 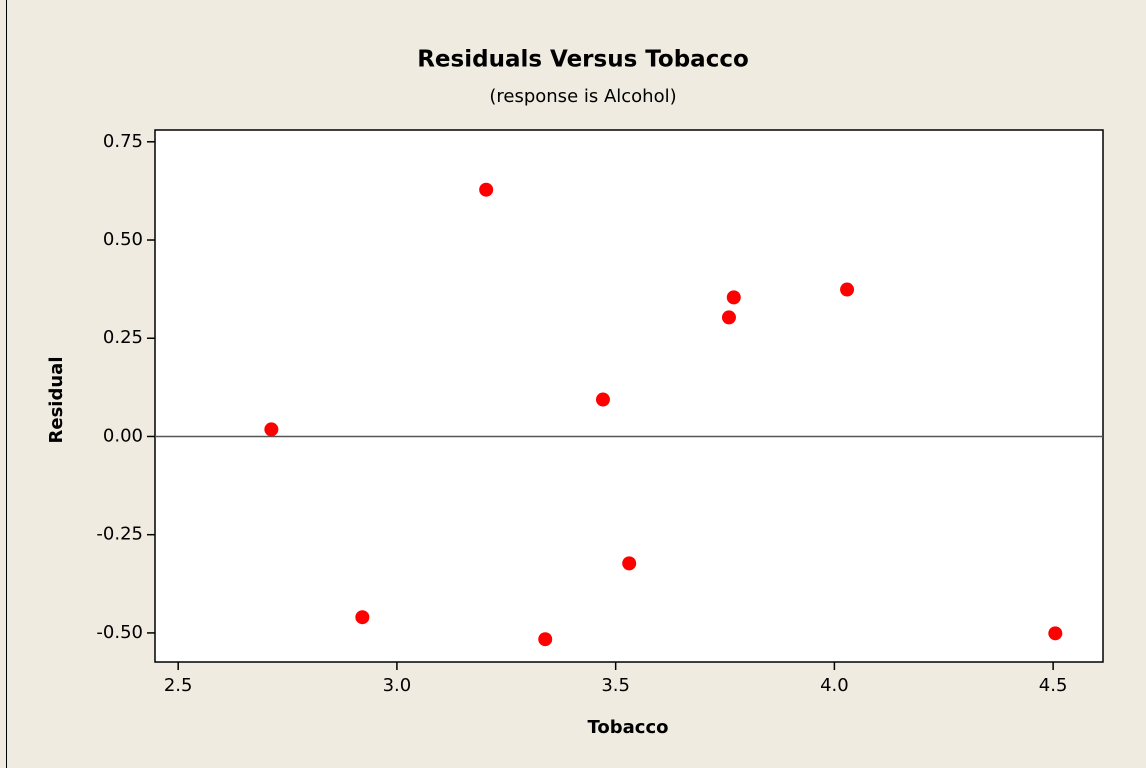 I want to click on x-axis-label: Tobacco, so click(x=628, y=727).